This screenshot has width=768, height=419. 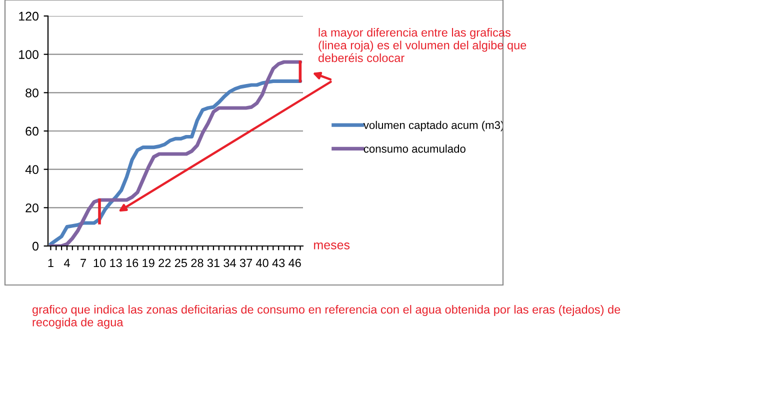 I want to click on legend-label: consumo acumulado, so click(x=415, y=148).